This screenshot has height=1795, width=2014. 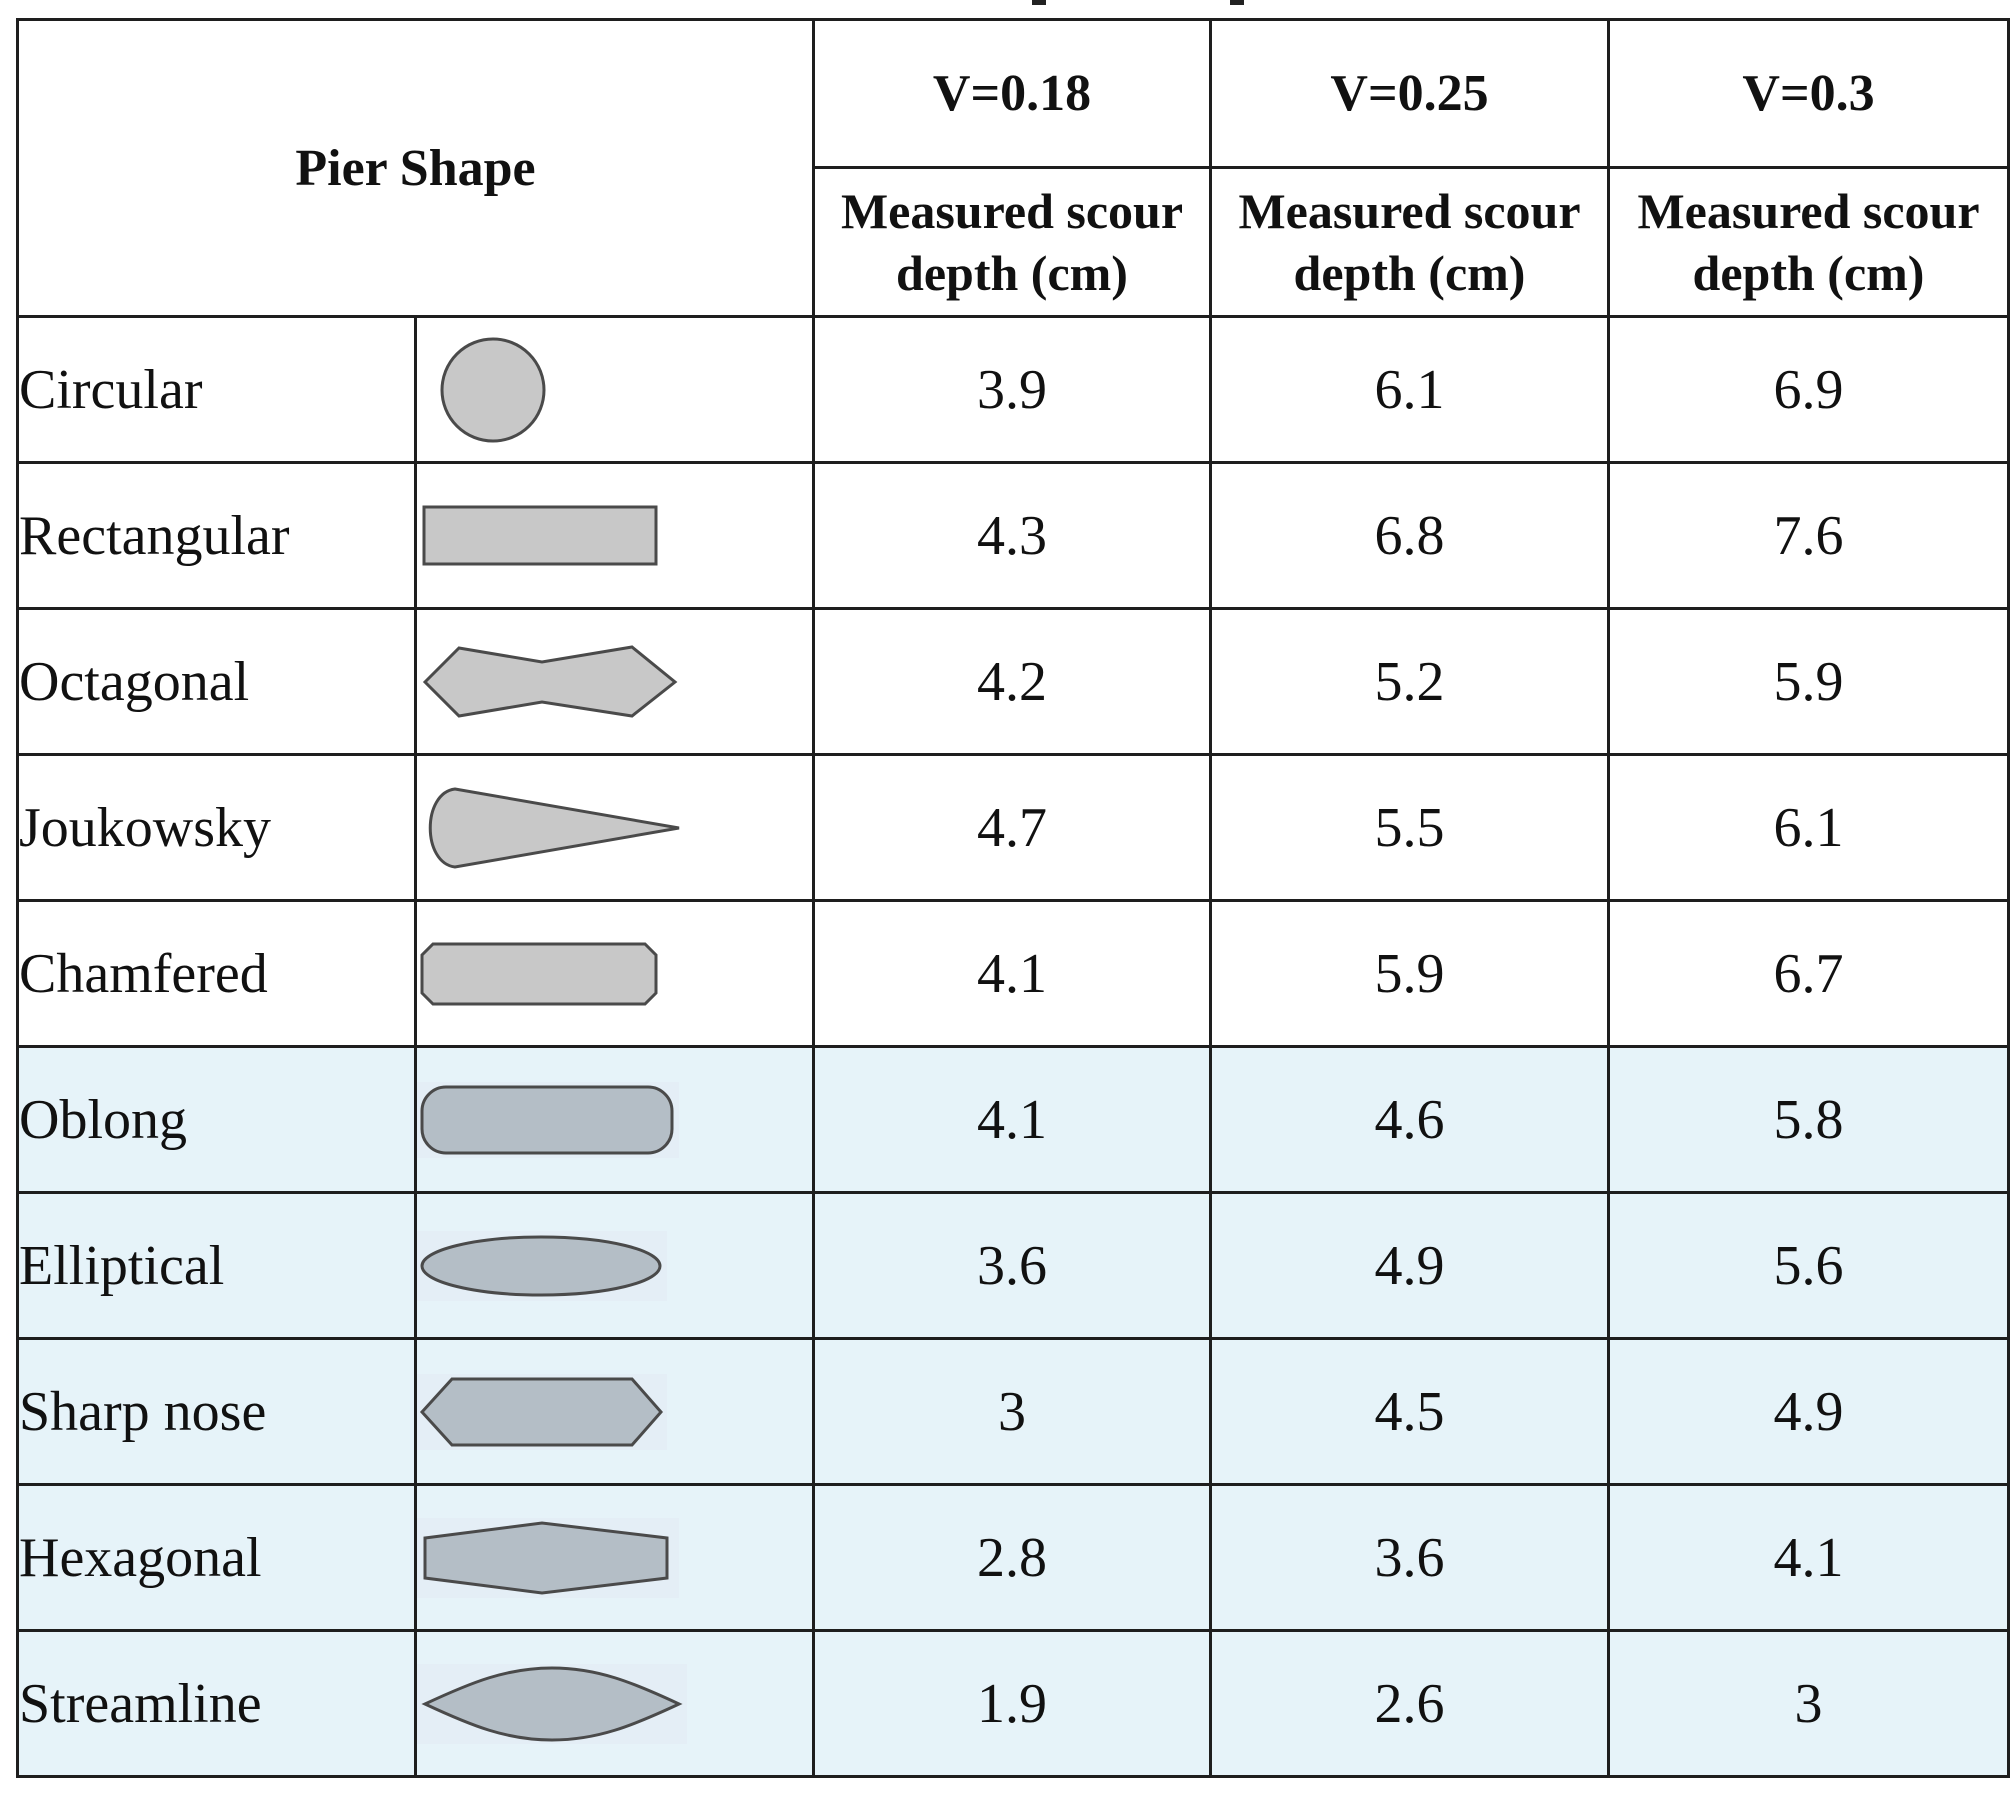 What do you see at coordinates (548, 1557) in the screenshot?
I see `hexagon-pier-icon` at bounding box center [548, 1557].